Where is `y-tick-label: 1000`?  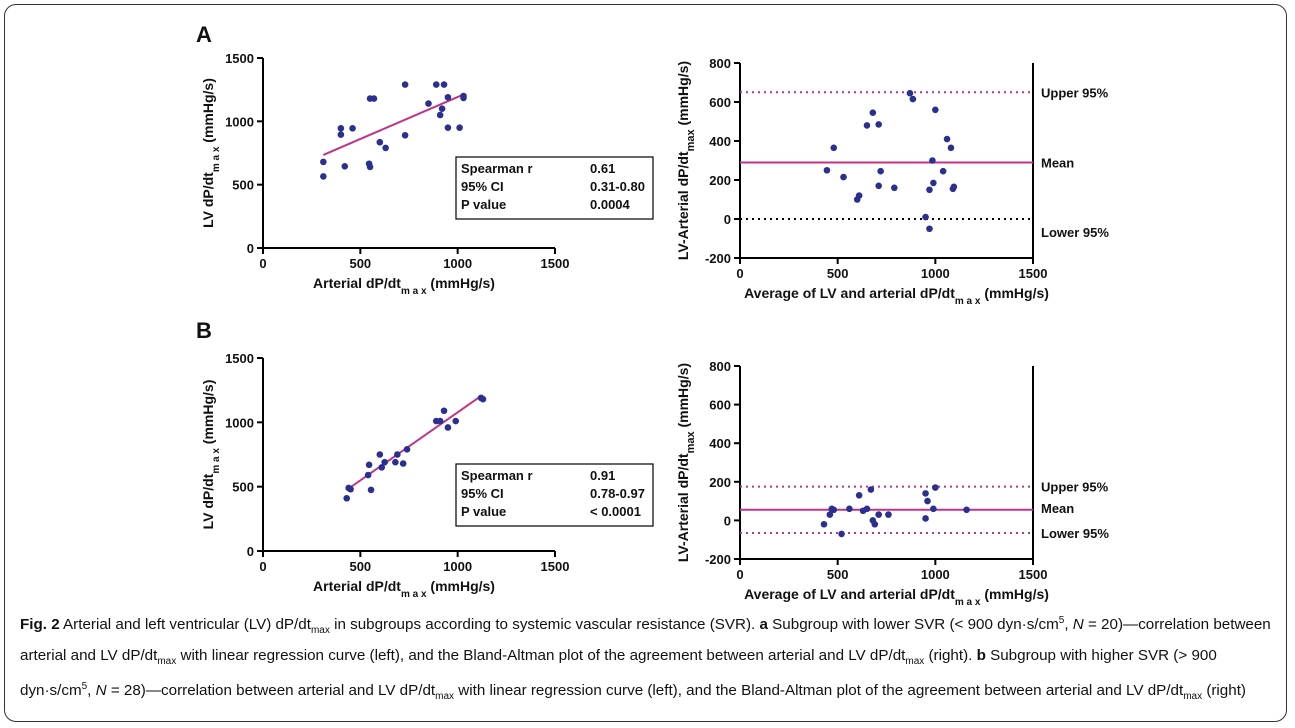 y-tick-label: 1000 is located at coordinates (239, 121).